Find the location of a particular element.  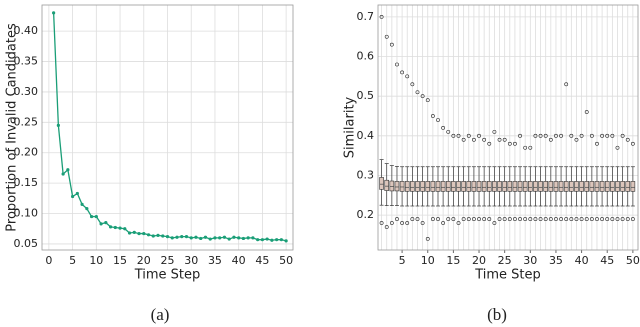

x-tick-label: 35 is located at coordinates (215, 260).